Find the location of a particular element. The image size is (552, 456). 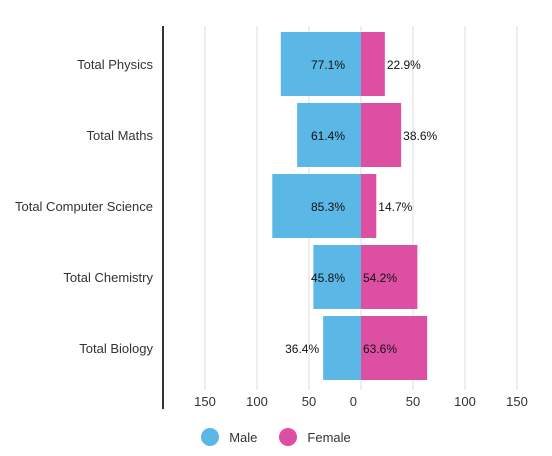

category-label: Total Maths is located at coordinates (120, 135).